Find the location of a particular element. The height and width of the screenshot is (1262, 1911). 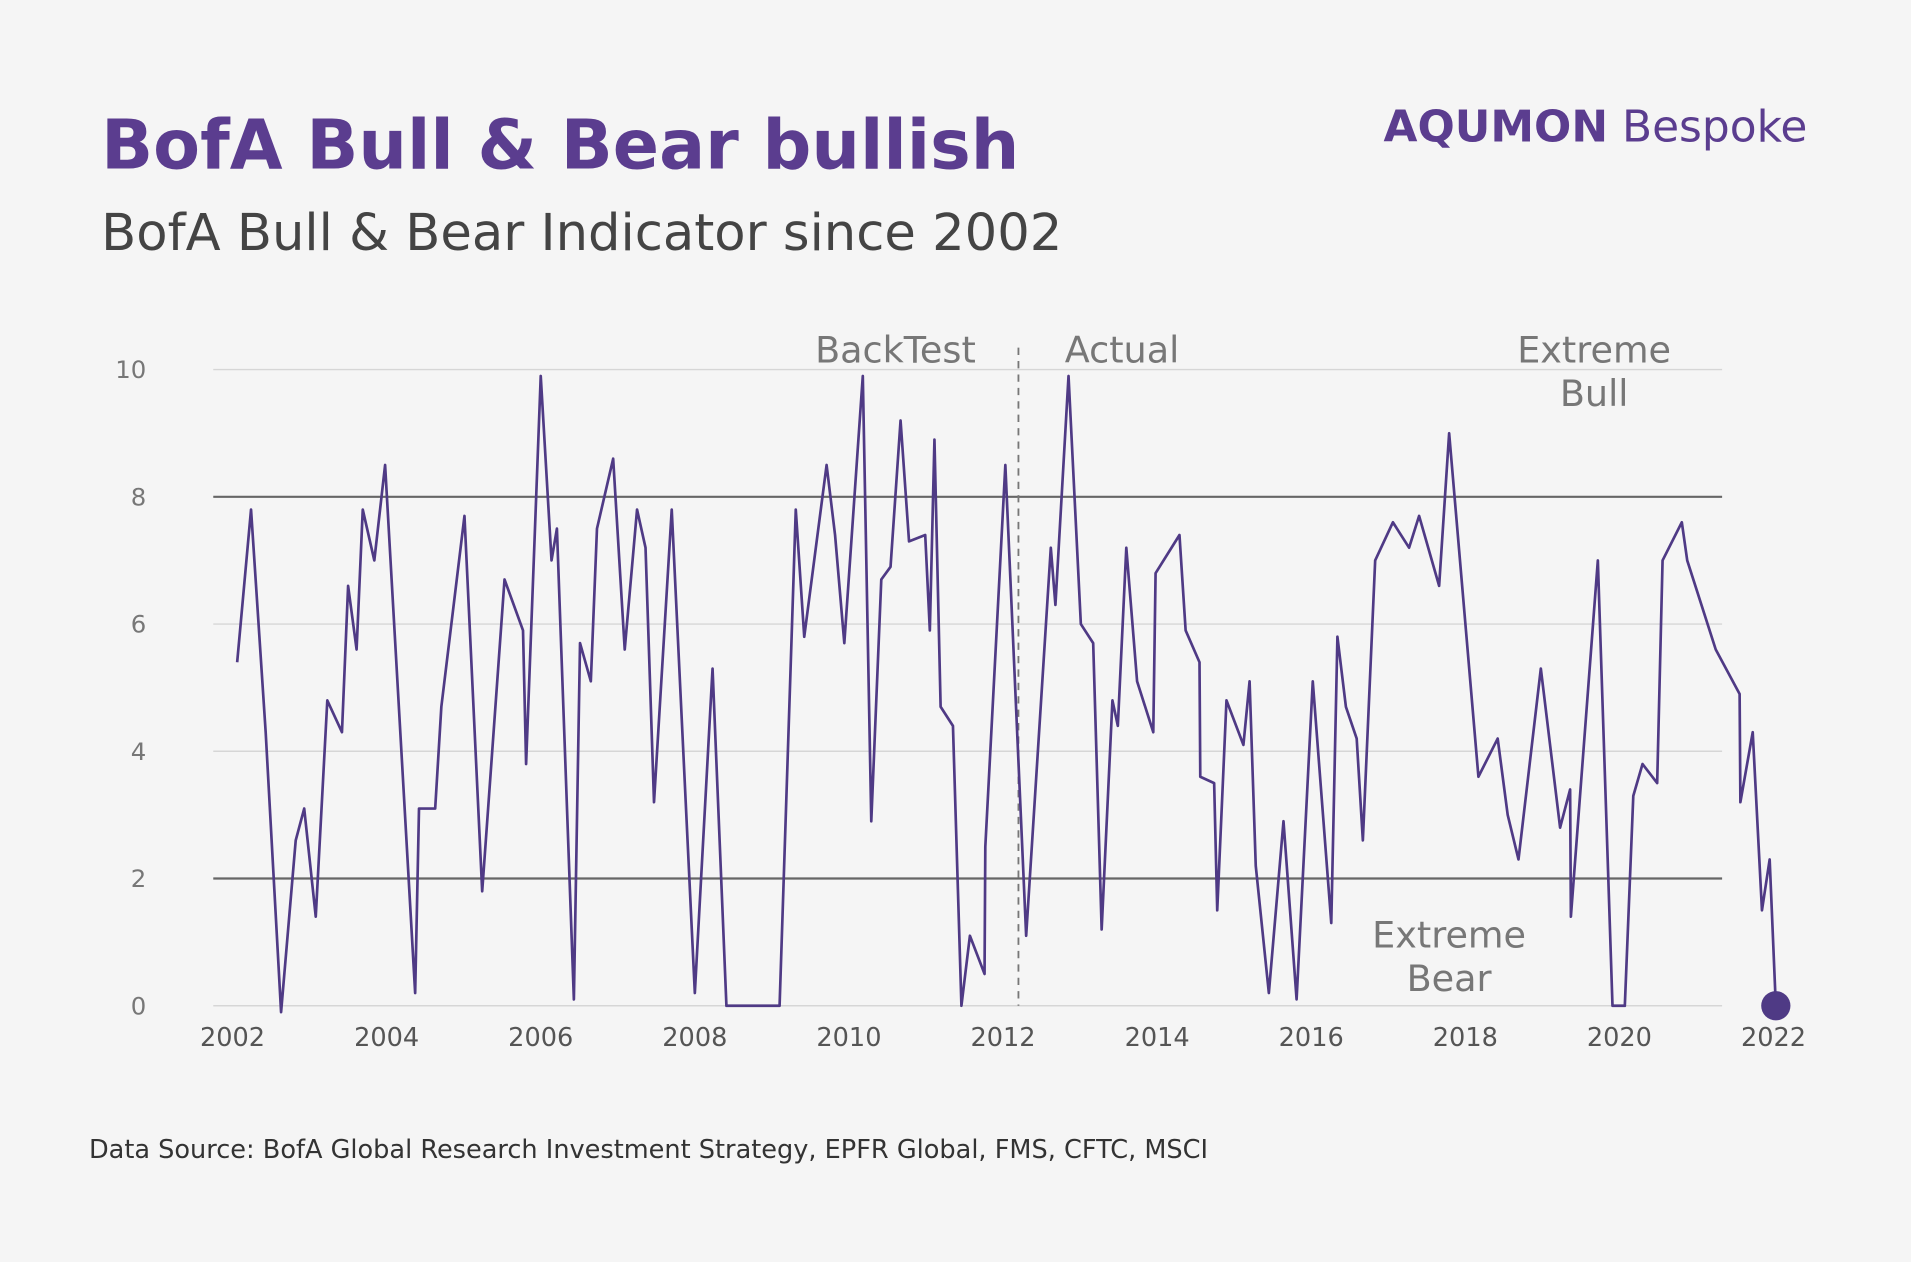

y-tick-label: 2 is located at coordinates (139, 878).